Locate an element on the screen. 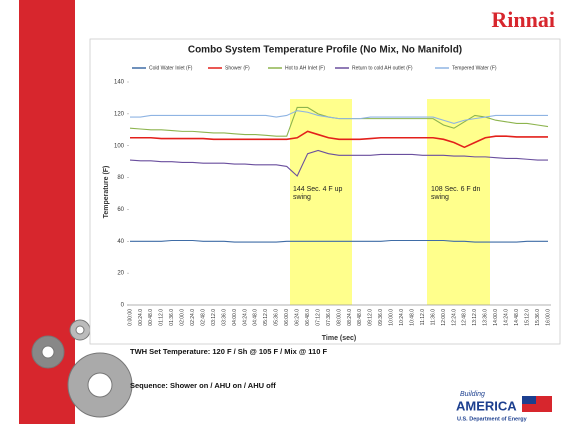 The image size is (565, 424). x-tick-label: 14:00.0 is located at coordinates (496, 317).